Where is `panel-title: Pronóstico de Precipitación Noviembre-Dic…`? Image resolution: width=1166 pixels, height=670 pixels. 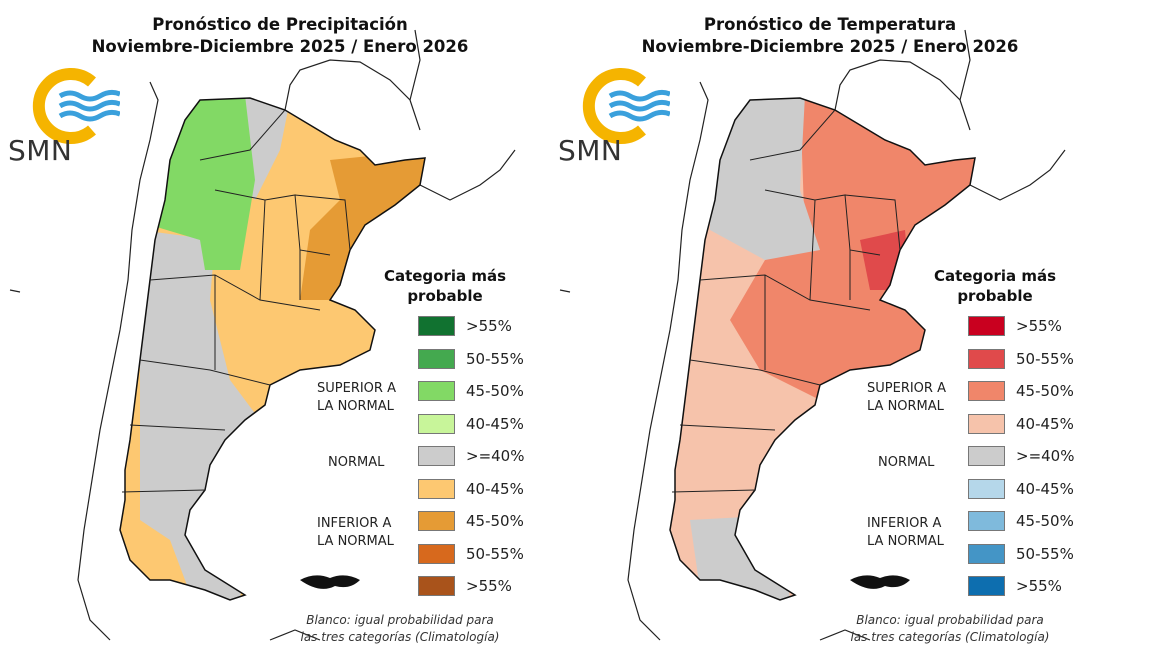
panel-title: Pronóstico de Precipitación Noviembre-Dic… is located at coordinates (280, 35).